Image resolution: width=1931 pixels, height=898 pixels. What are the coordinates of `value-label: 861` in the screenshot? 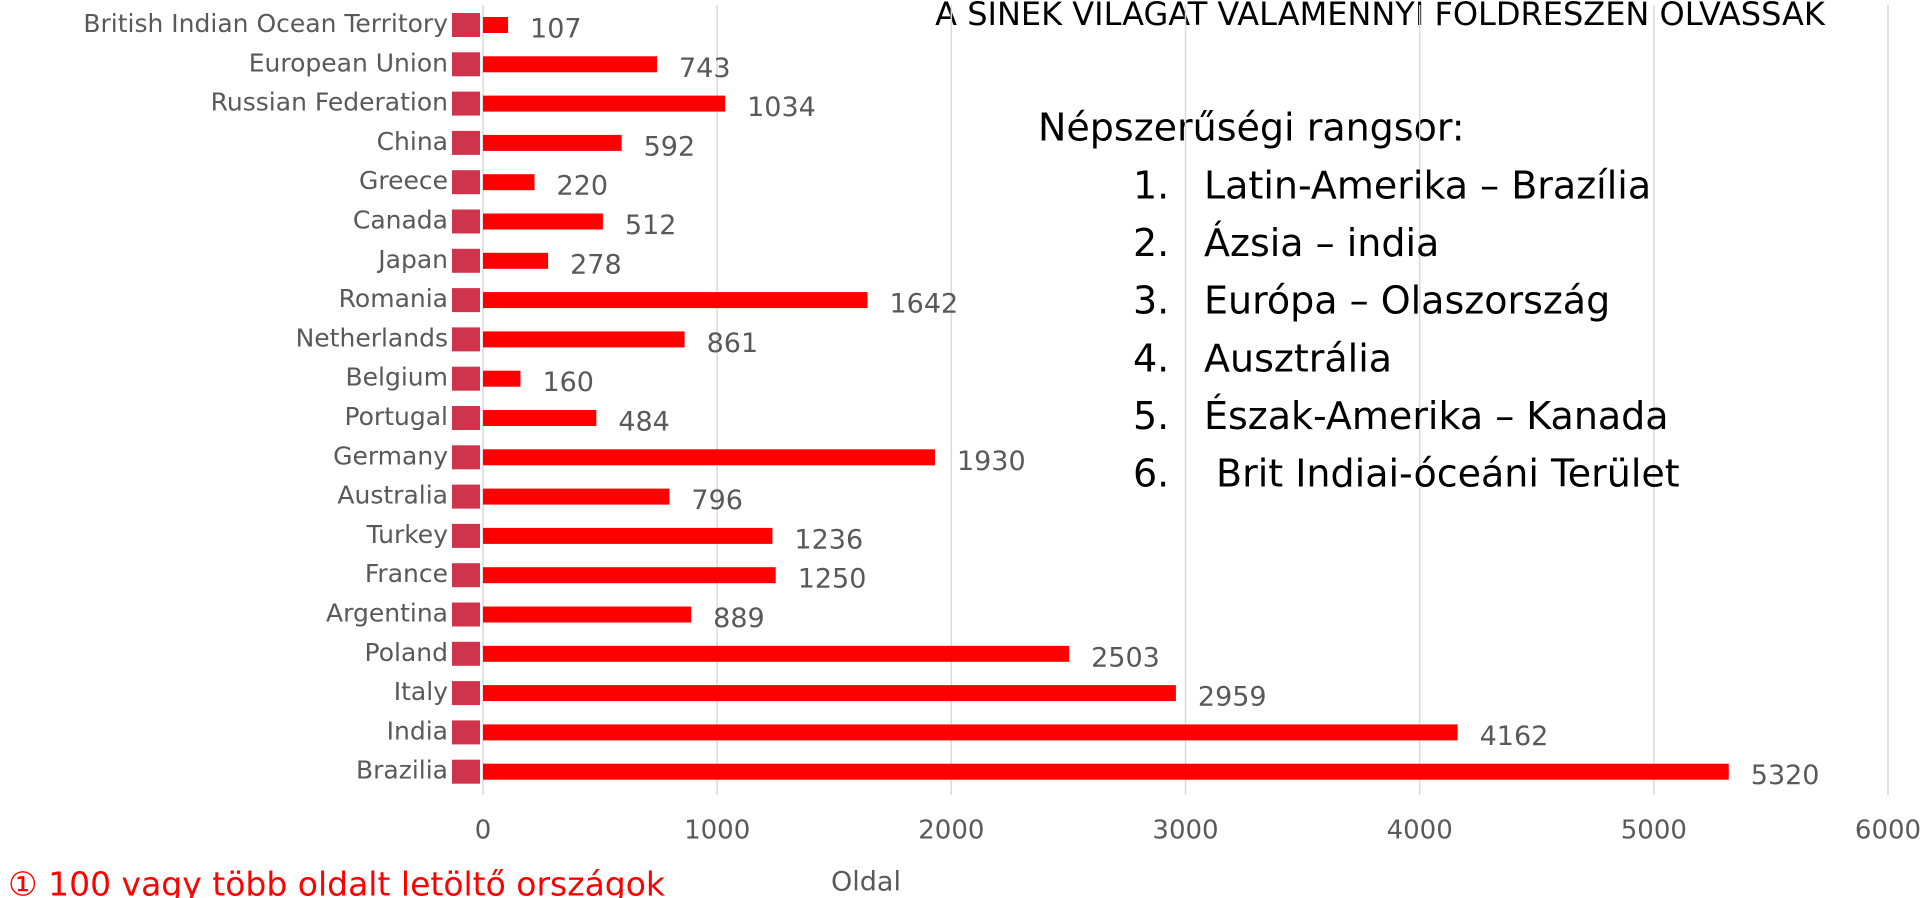 It's located at (733, 343).